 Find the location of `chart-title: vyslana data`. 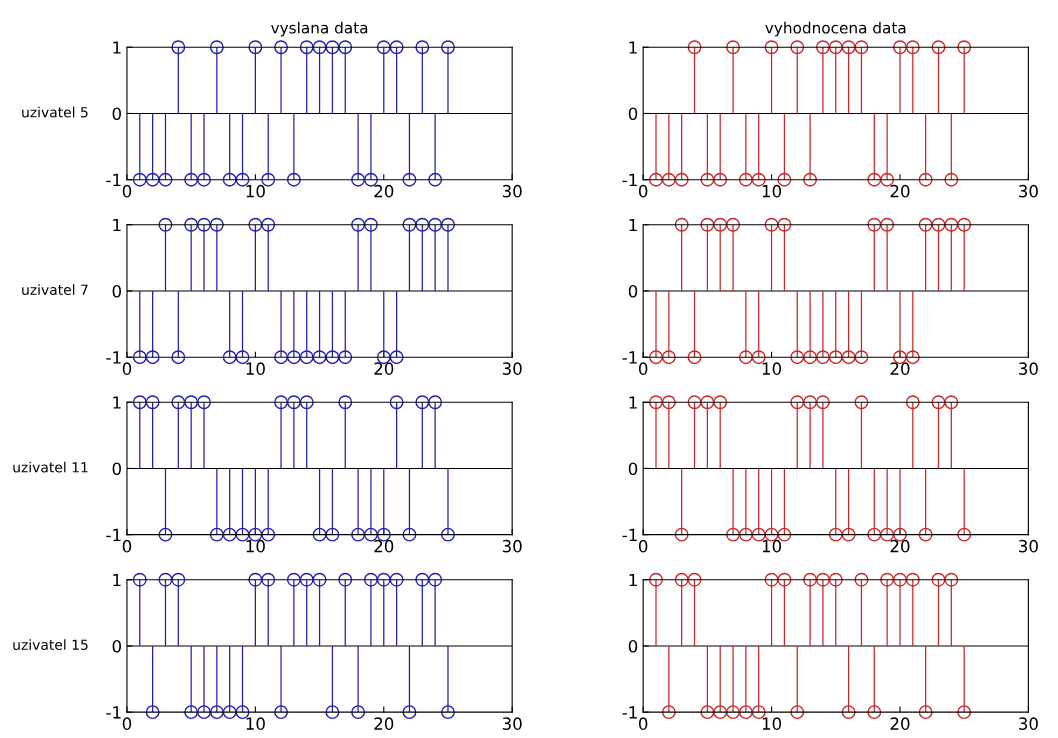

chart-title: vyslana data is located at coordinates (319, 29).